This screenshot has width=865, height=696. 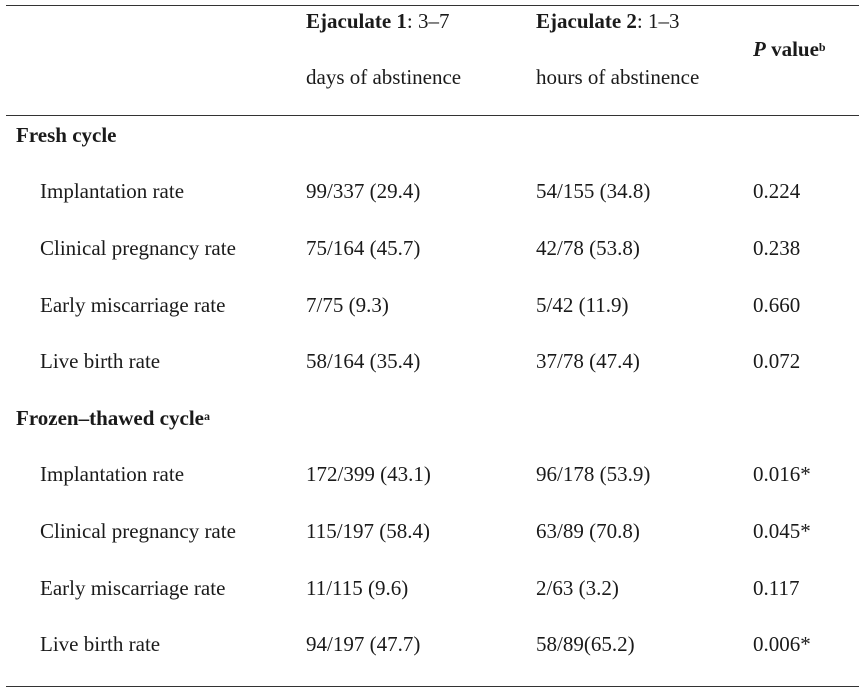 What do you see at coordinates (368, 531) in the screenshot?
I see `cell-ejaculate-1: 115/197 (58.4)` at bounding box center [368, 531].